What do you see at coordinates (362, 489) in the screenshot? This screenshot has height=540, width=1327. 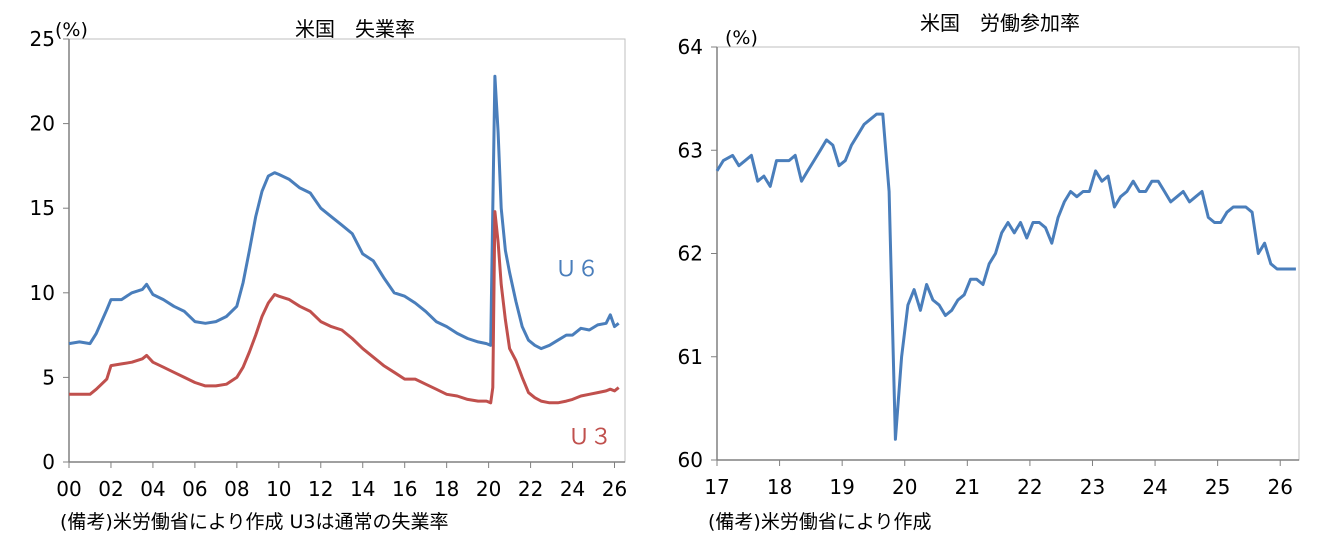 I see `x-tick-label: 14` at bounding box center [362, 489].